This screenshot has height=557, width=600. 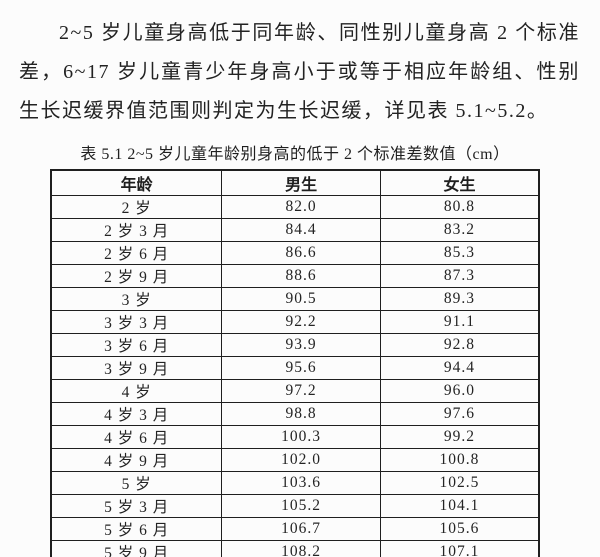 I want to click on age-cell: 3 岁 9 月, so click(x=136, y=368).